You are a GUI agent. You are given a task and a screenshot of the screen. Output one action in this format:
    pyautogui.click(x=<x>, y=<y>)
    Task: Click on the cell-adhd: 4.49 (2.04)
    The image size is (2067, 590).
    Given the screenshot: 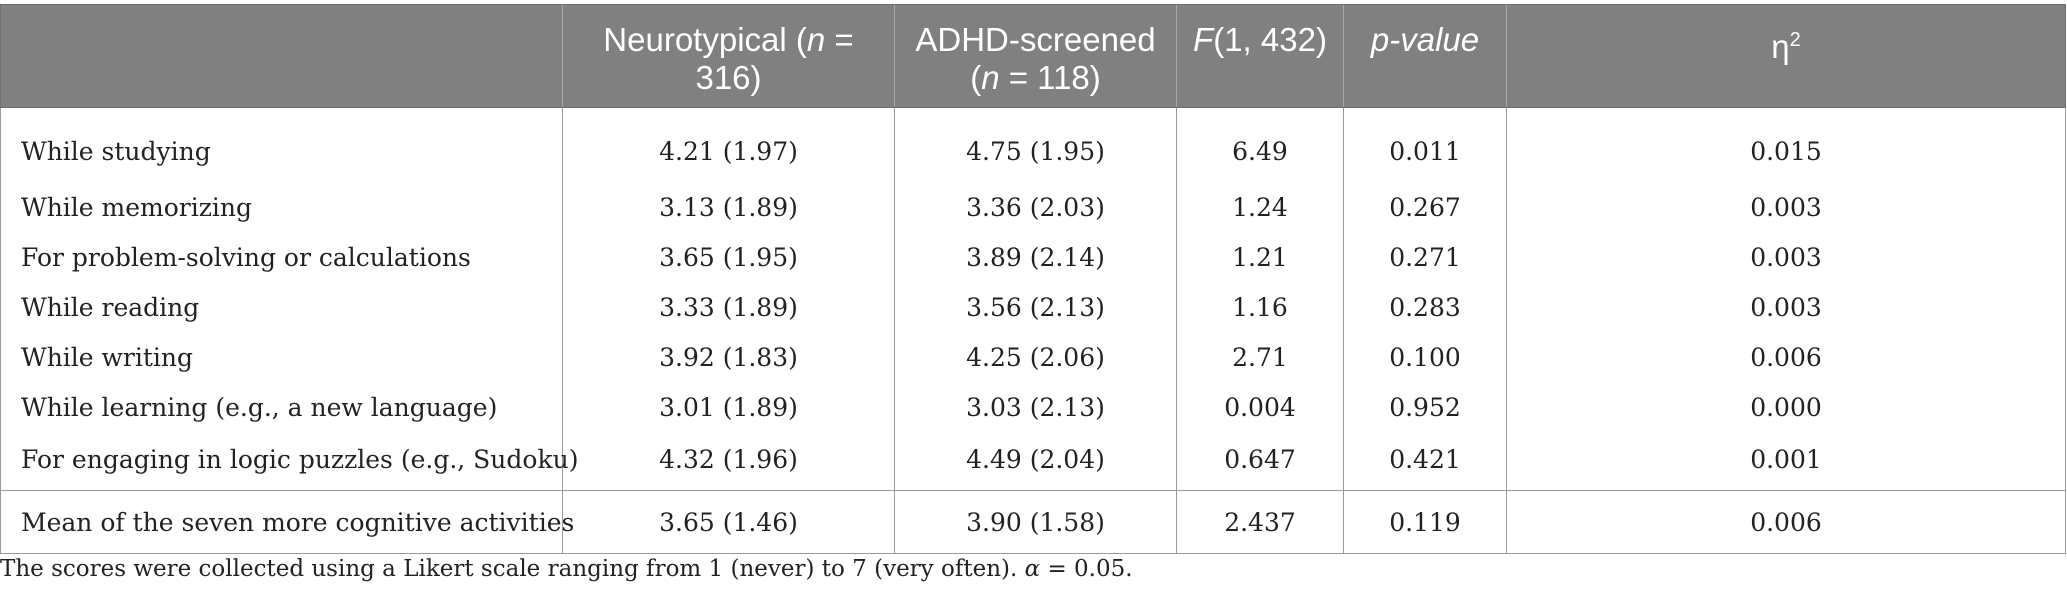 What is the action you would take?
    pyautogui.click(x=1035, y=461)
    